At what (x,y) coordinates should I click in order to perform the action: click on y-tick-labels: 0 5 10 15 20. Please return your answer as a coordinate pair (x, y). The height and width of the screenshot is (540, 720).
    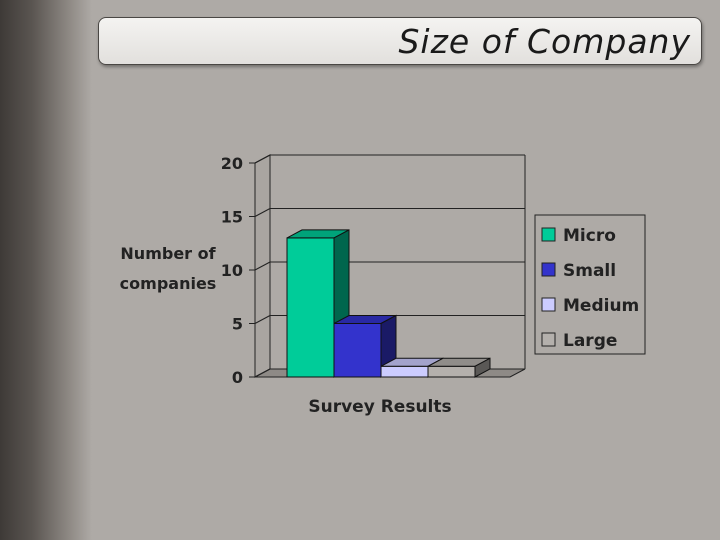
    Looking at the image, I should click on (232, 270).